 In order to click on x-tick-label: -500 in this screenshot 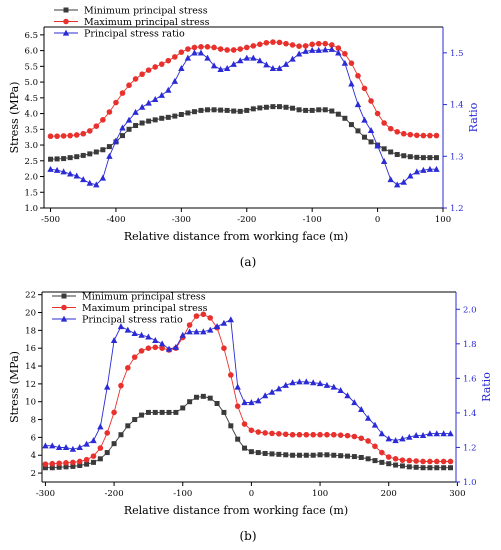, I will do `click(50, 220)`.